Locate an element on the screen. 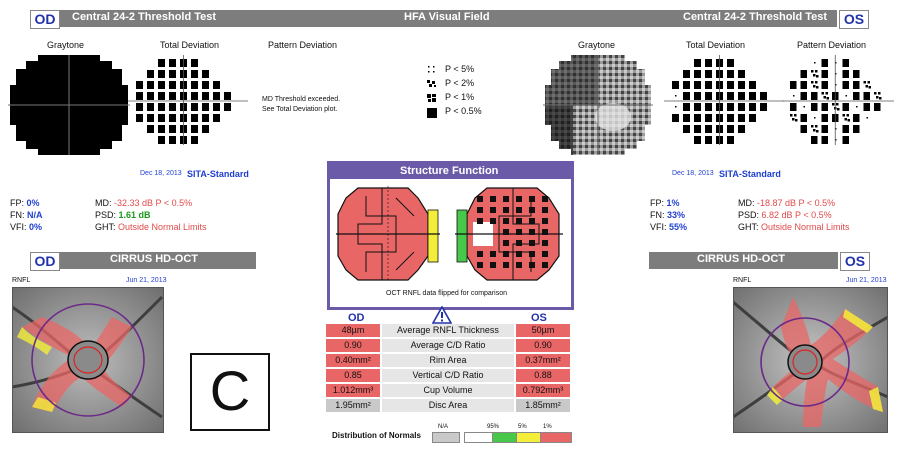 This screenshot has height=452, width=900. normals-yellow-swatch is located at coordinates (529, 437).